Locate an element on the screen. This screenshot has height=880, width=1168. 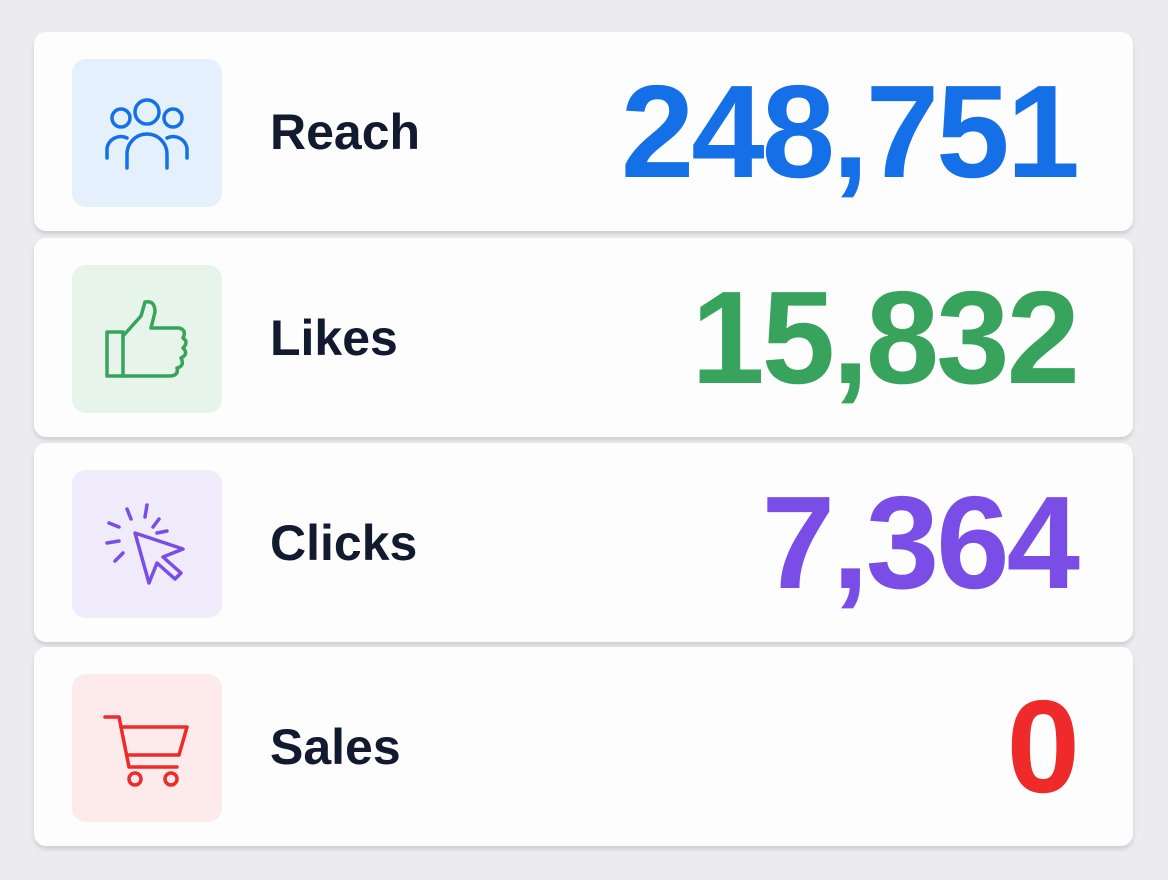
sales-icon is located at coordinates (147, 748).